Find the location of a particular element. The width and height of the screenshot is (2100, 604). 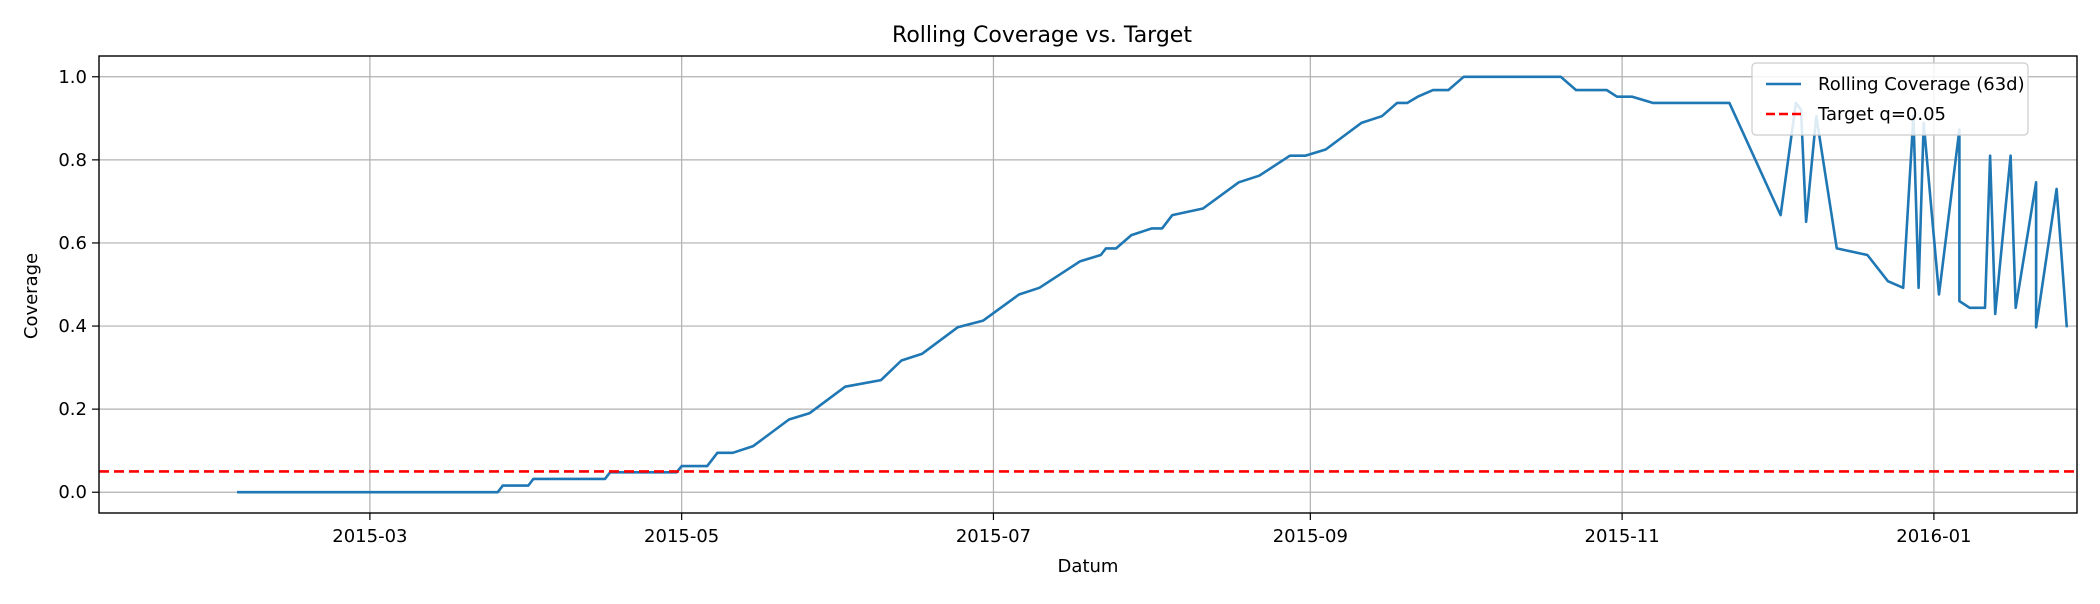

x-tick-label: 2015-03 is located at coordinates (369, 536).